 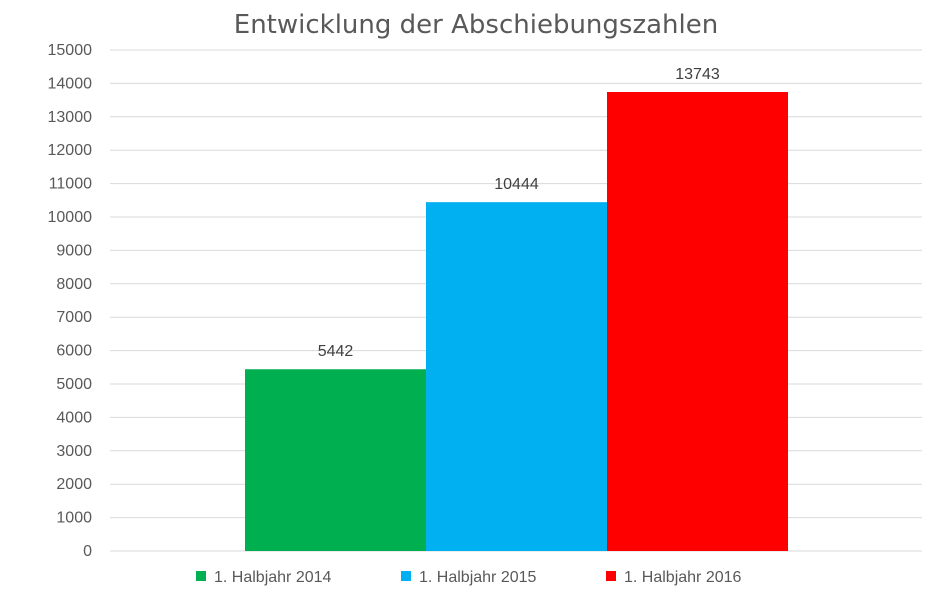 I want to click on y-tick-label: 15000, so click(x=70, y=50).